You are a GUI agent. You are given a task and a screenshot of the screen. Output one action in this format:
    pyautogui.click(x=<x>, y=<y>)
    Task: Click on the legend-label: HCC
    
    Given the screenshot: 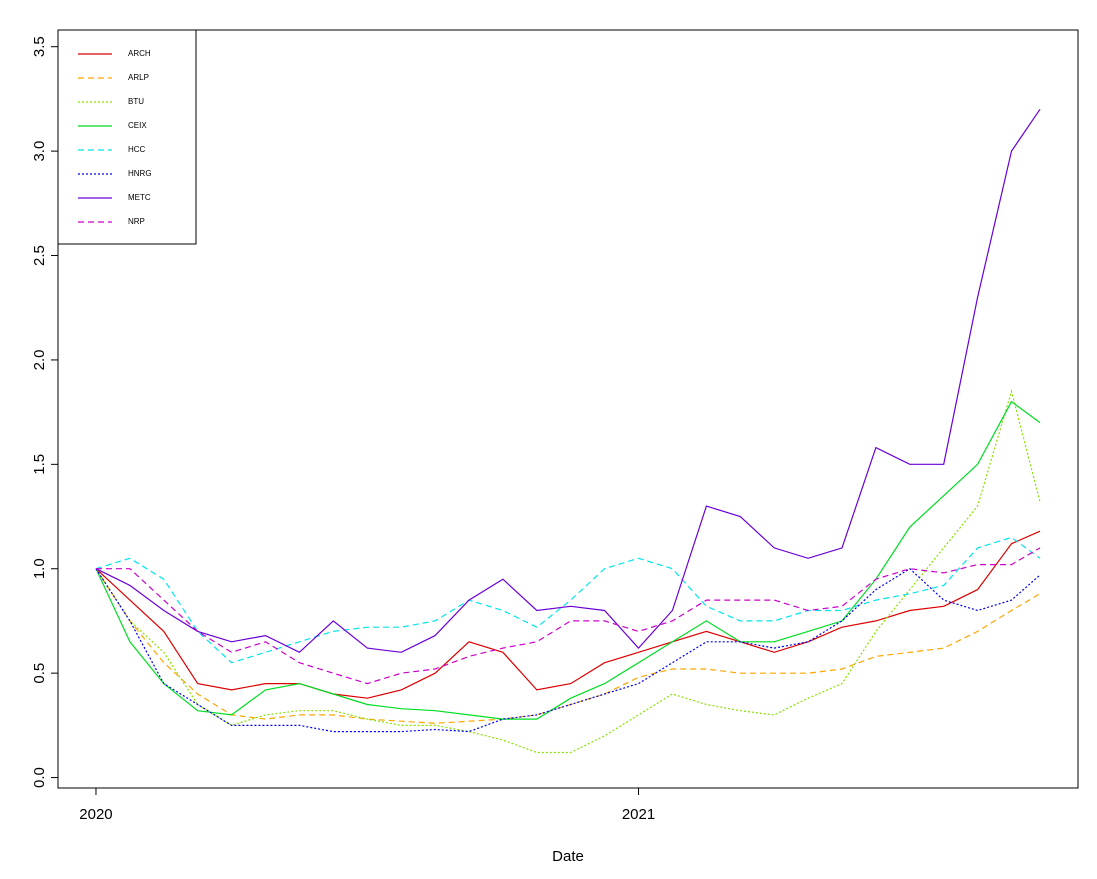 What is the action you would take?
    pyautogui.click(x=137, y=149)
    